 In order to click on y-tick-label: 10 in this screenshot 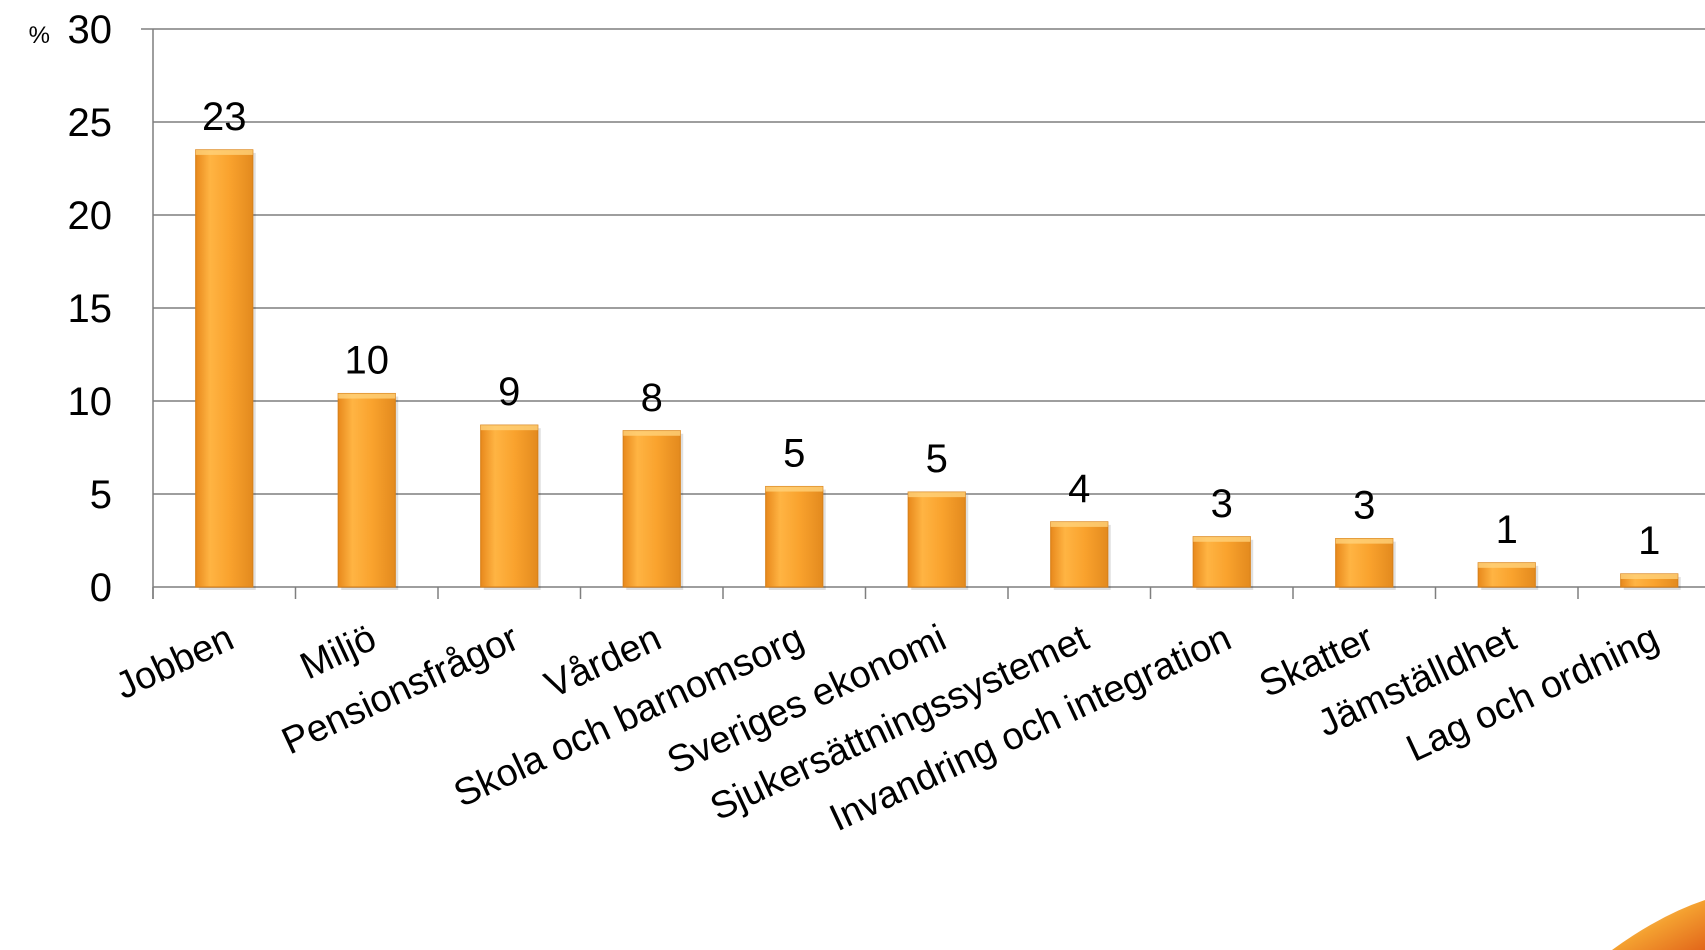, I will do `click(90, 402)`.